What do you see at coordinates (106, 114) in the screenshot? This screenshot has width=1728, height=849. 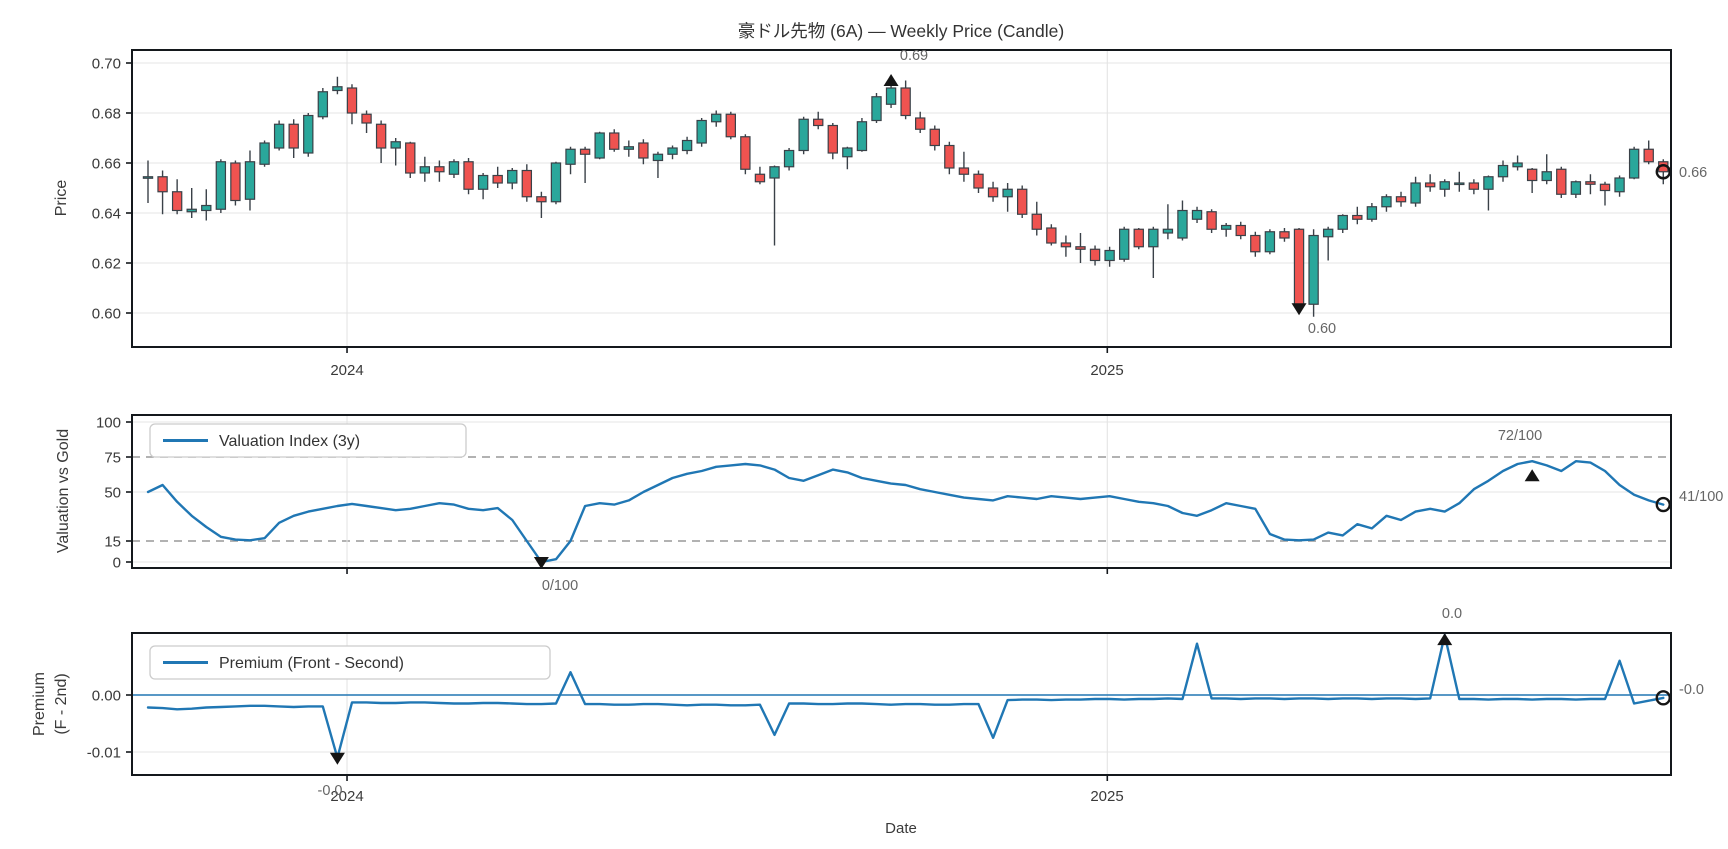 I see `y-tick-label: 0.68` at bounding box center [106, 114].